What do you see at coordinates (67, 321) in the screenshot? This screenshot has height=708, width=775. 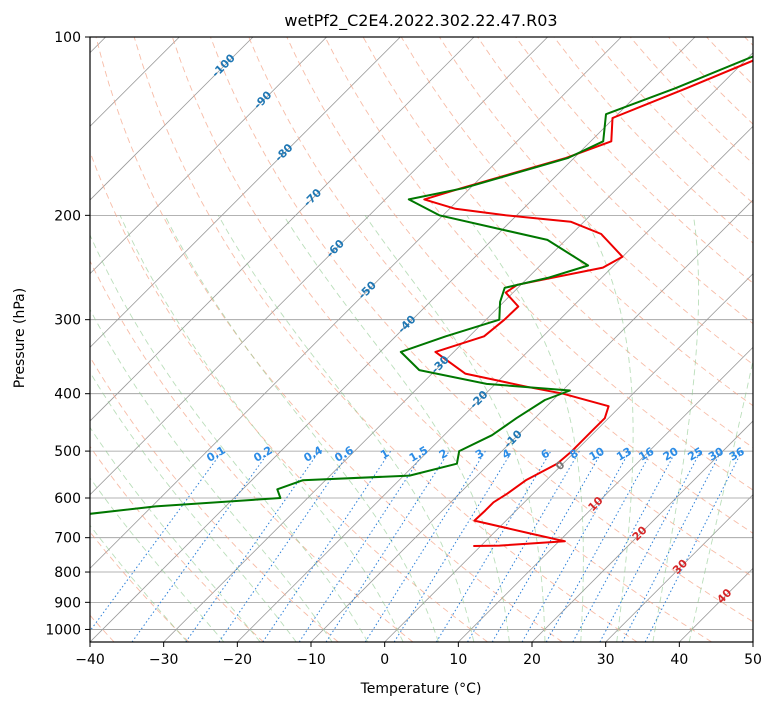 I see `y-tick-label: 300` at bounding box center [67, 321].